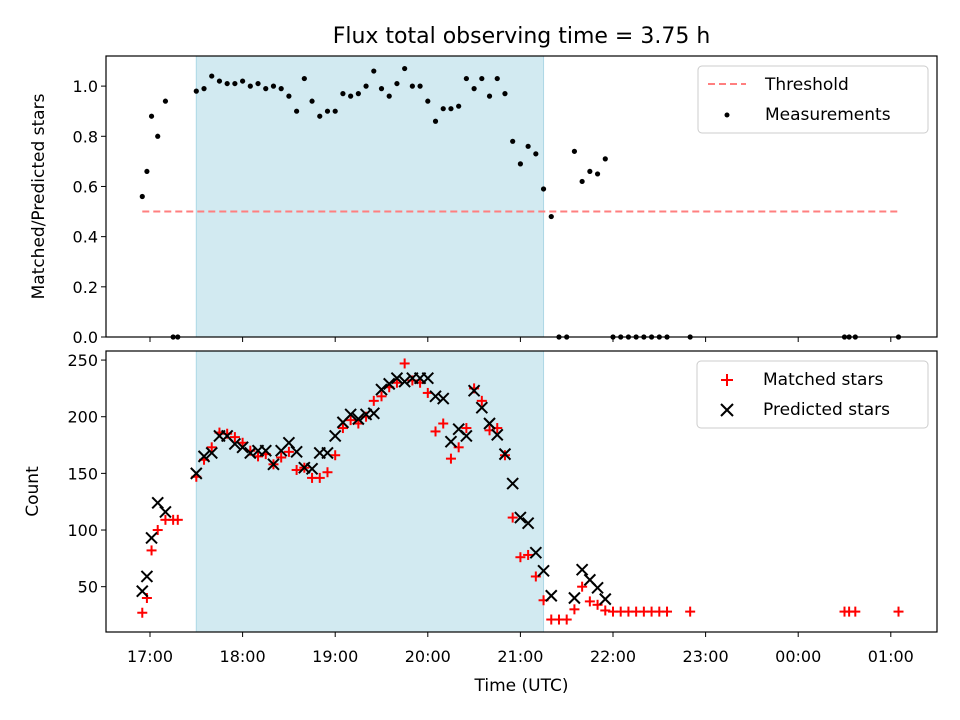 This screenshot has height=720, width=960. What do you see at coordinates (798, 656) in the screenshot?
I see `x-tick-label: 00:00` at bounding box center [798, 656].